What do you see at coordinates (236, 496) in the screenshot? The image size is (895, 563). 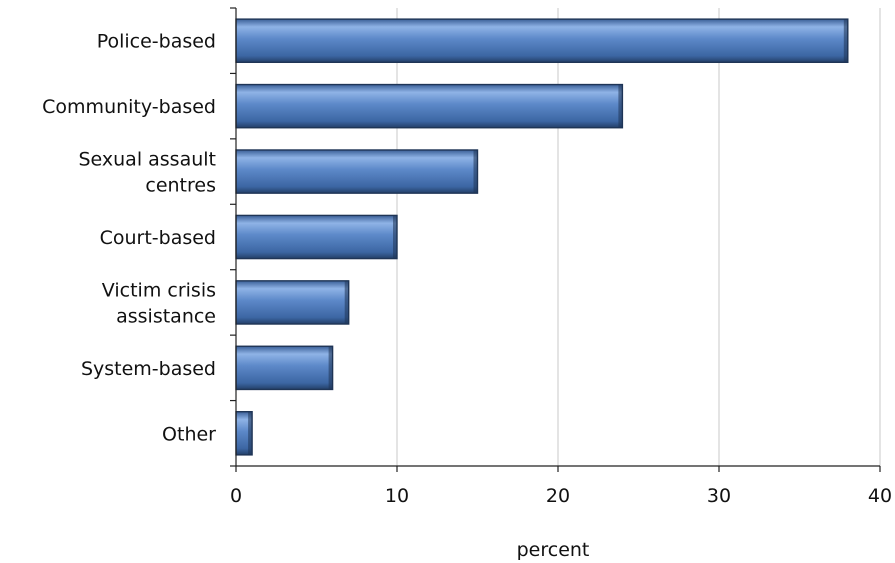 I see `x-tick-label-0: 0` at bounding box center [236, 496].